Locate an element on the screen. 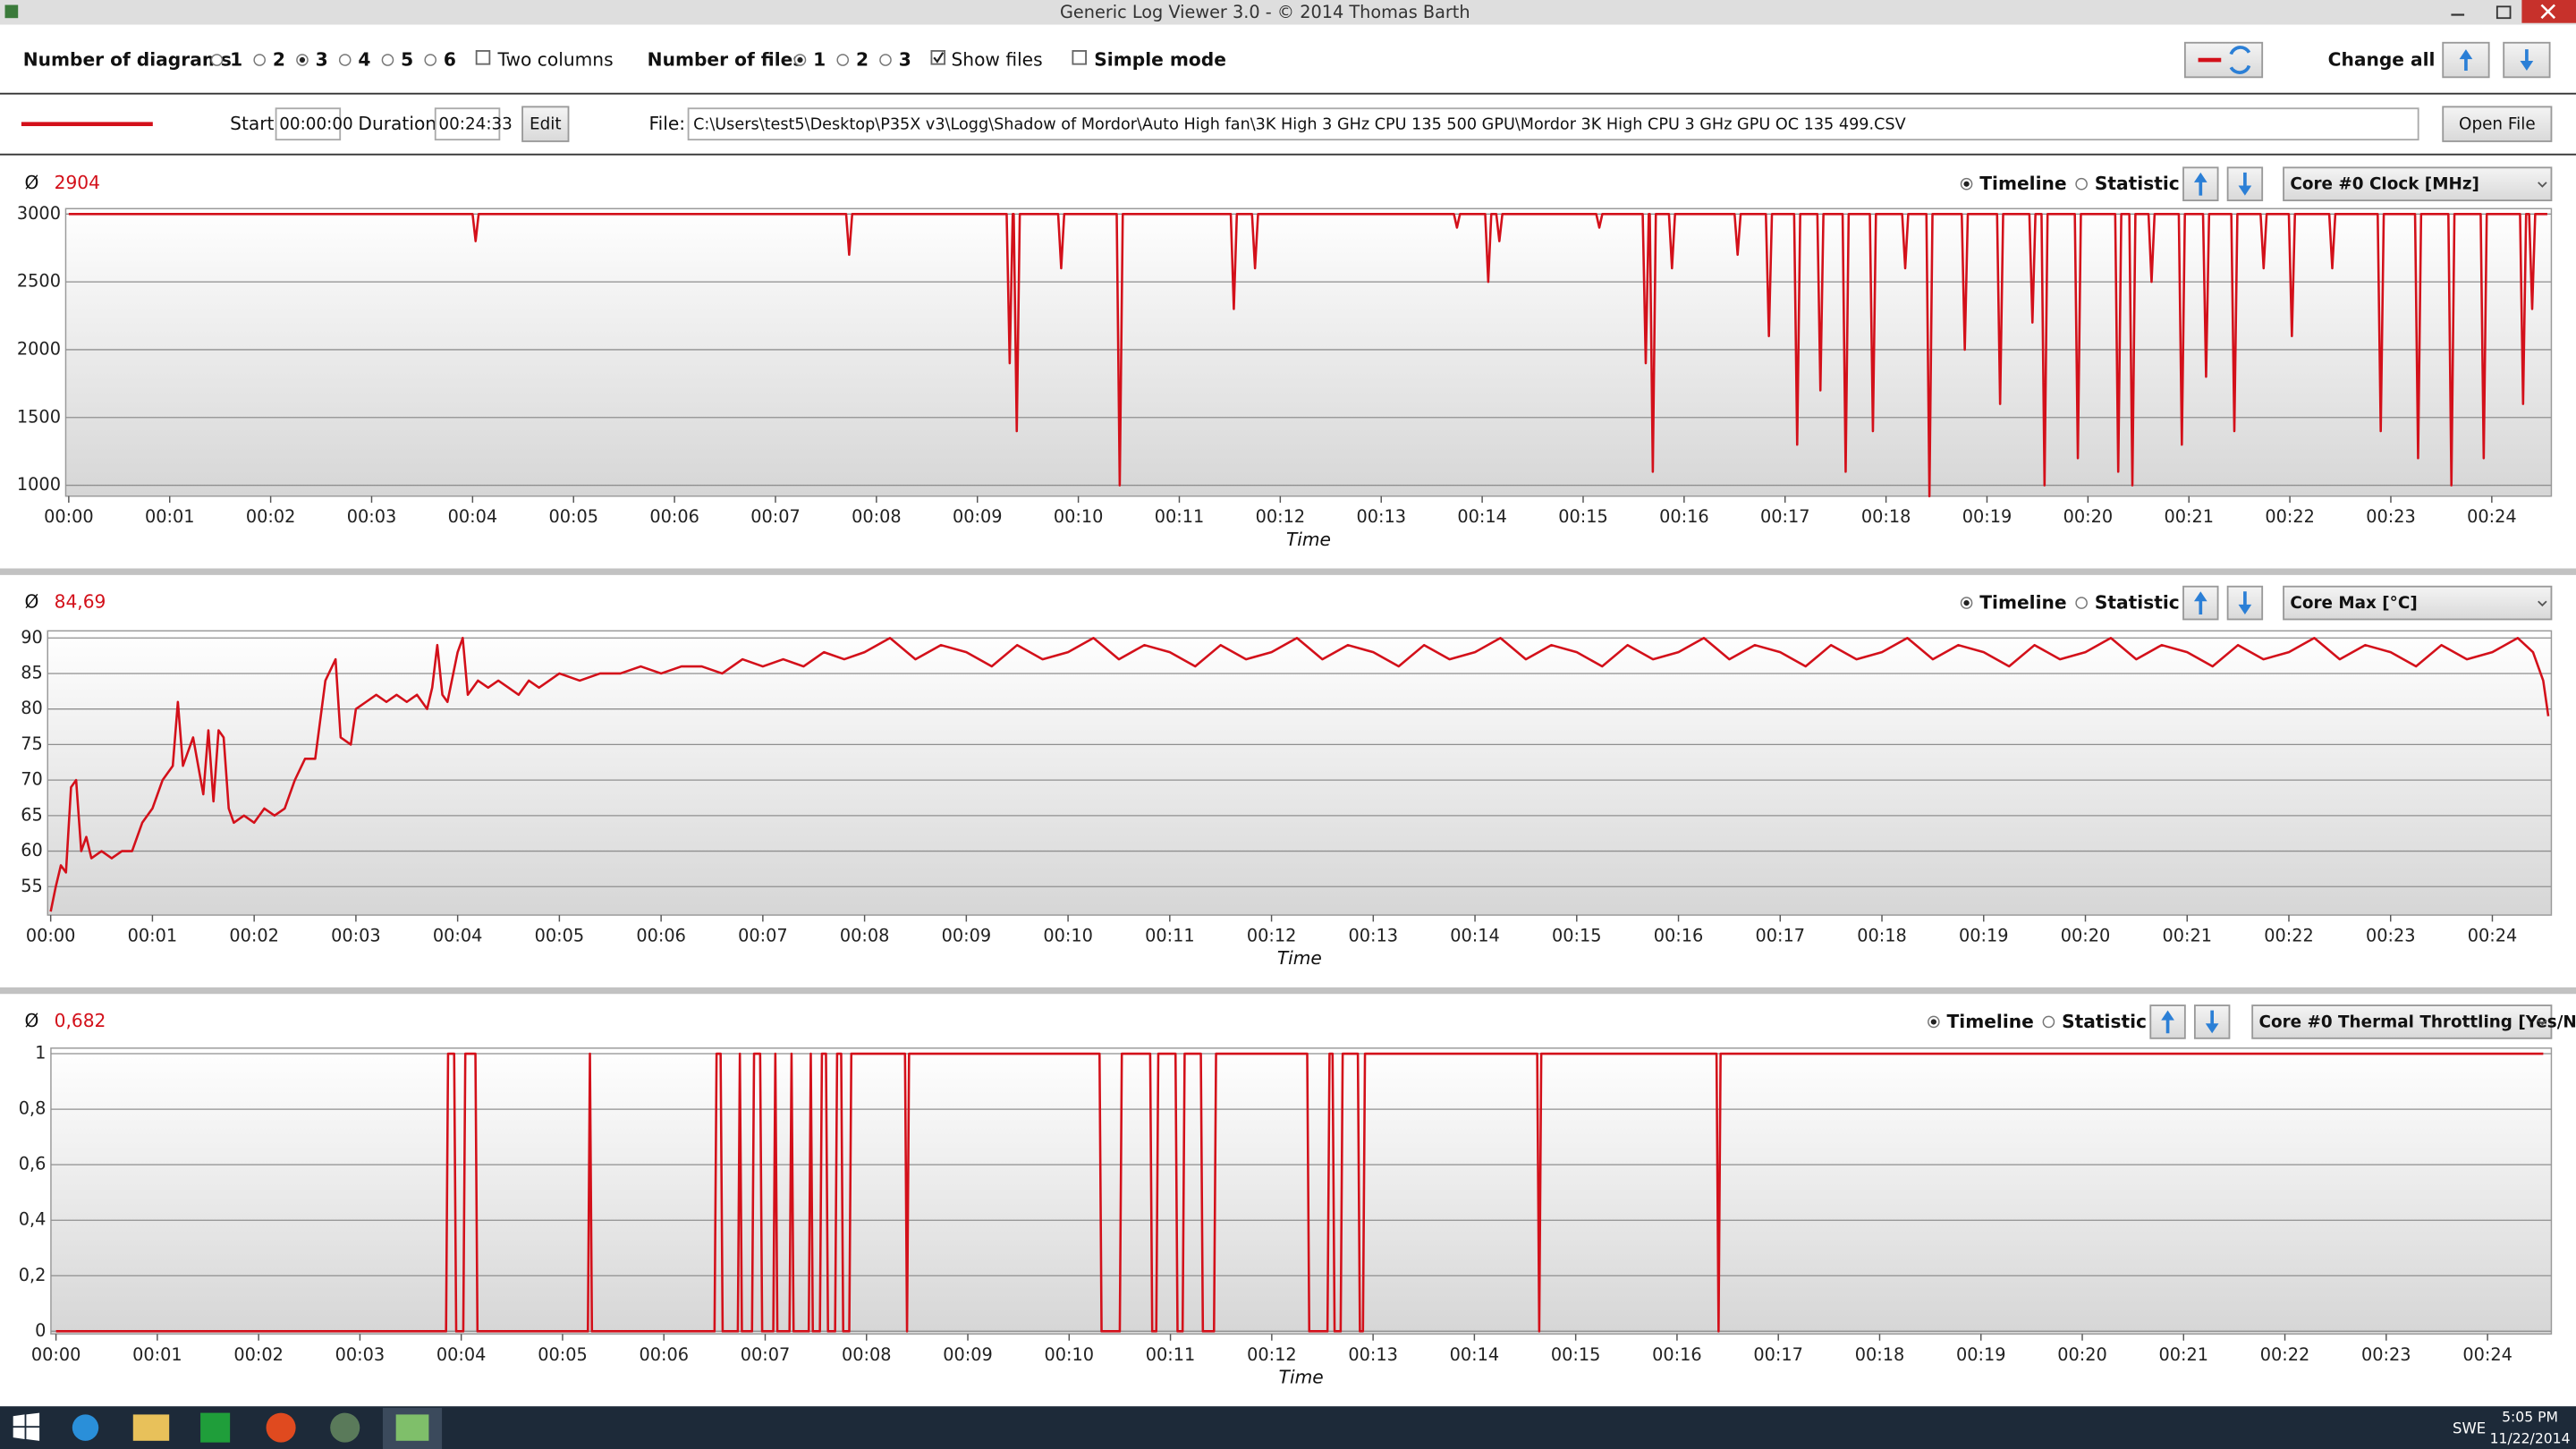 The image size is (2576, 1449). y-tick-label: 75 is located at coordinates (32, 743).